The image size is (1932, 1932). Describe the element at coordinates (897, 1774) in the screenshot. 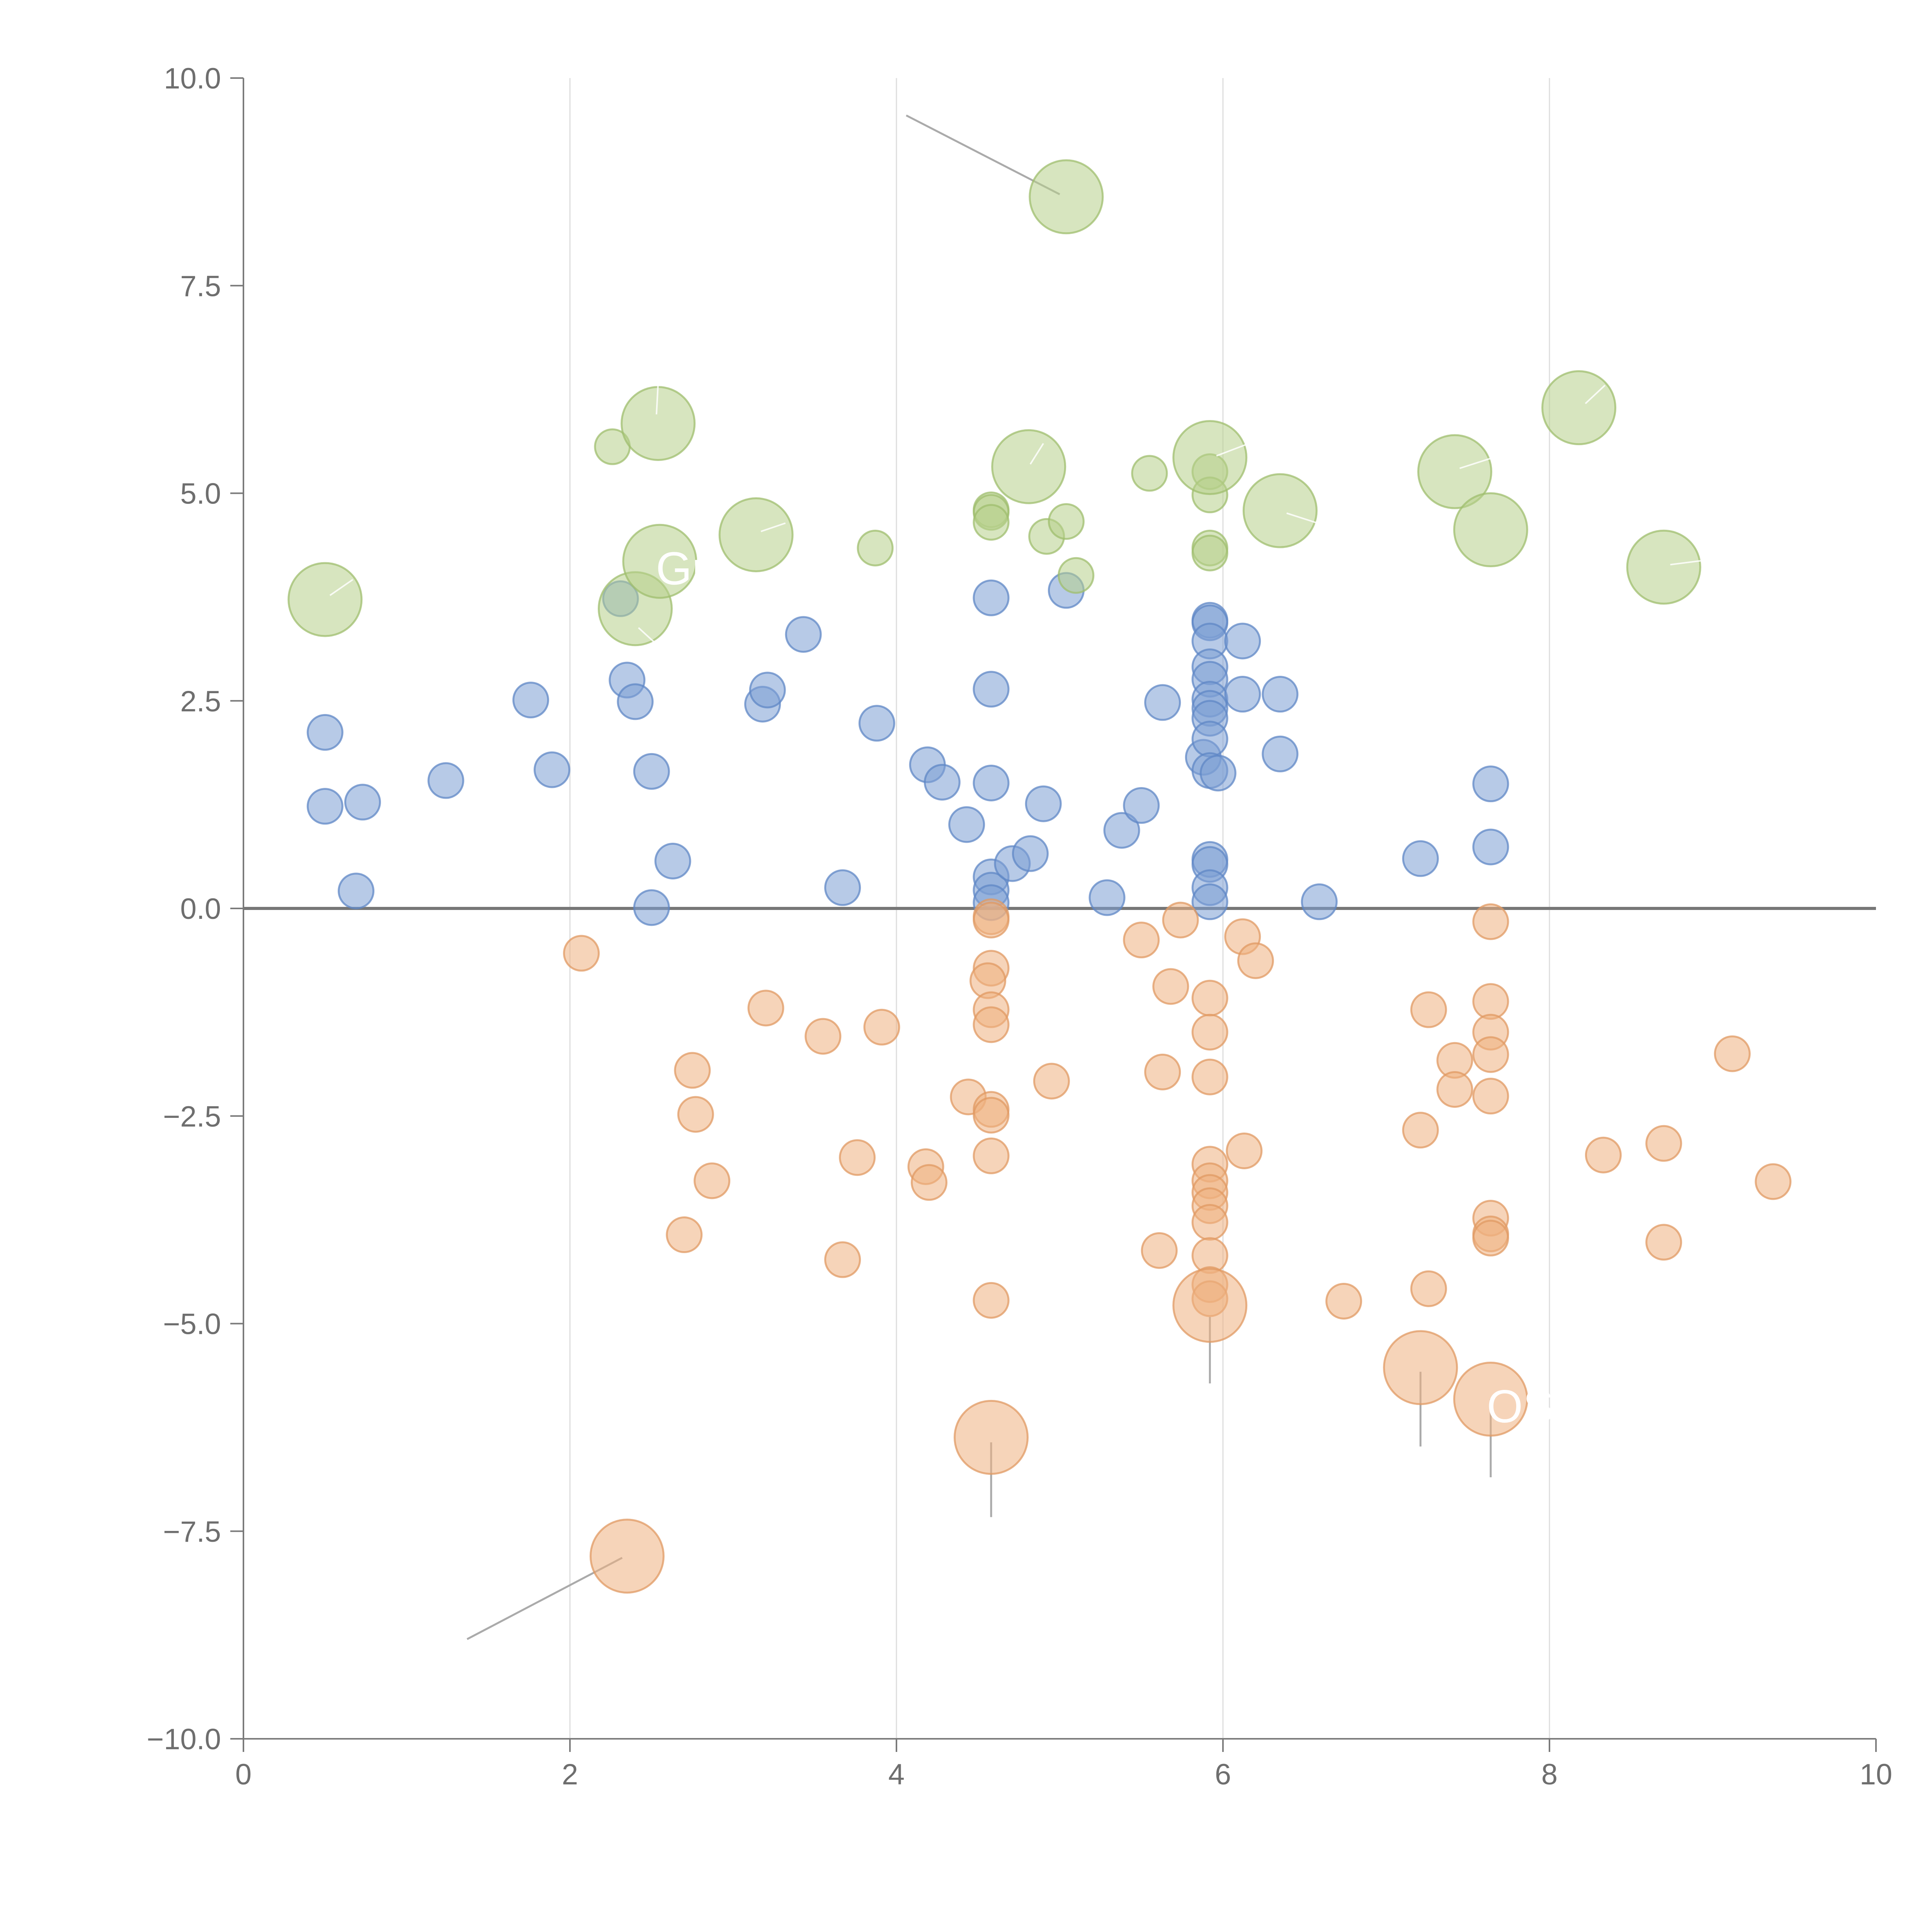

I see `x-tick-label: 4` at that location.